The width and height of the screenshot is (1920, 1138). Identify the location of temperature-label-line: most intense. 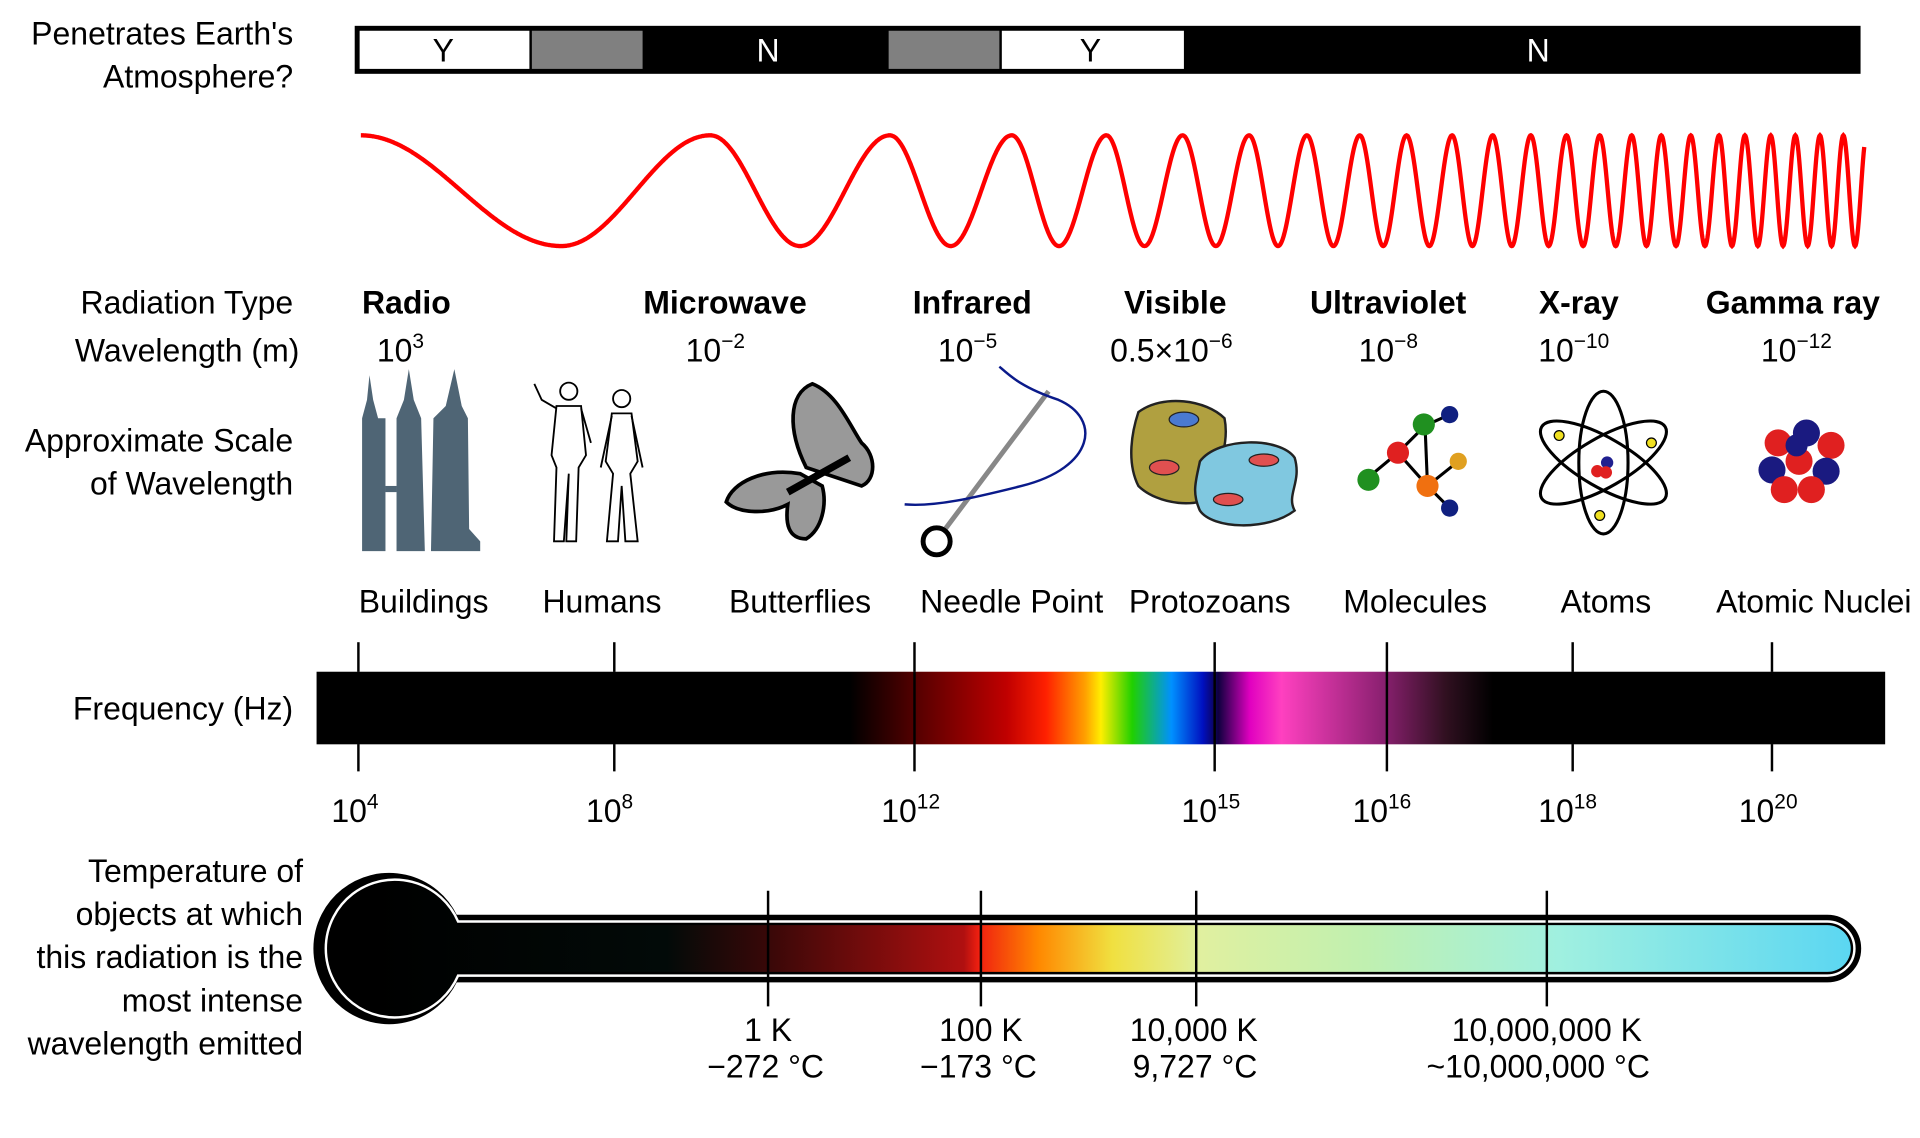
(212, 1000).